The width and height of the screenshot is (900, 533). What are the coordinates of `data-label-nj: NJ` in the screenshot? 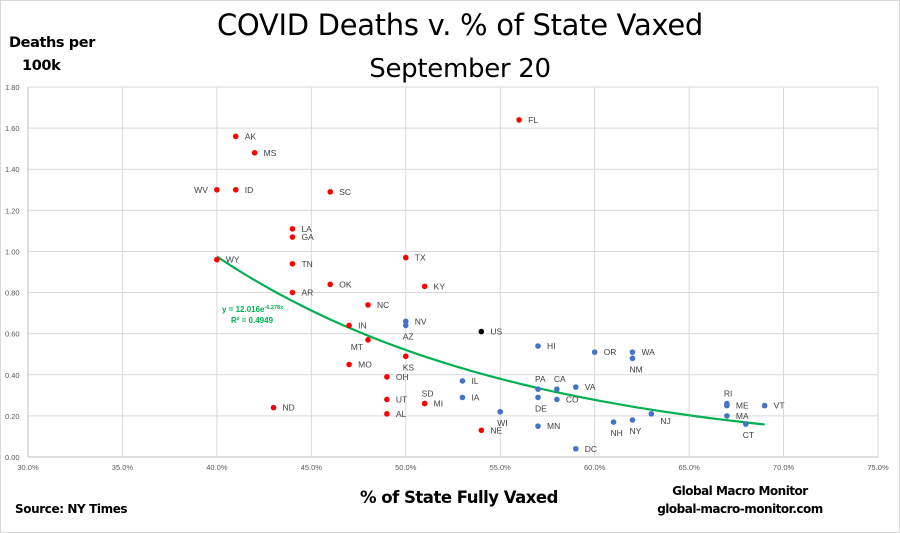 It's located at (665, 421).